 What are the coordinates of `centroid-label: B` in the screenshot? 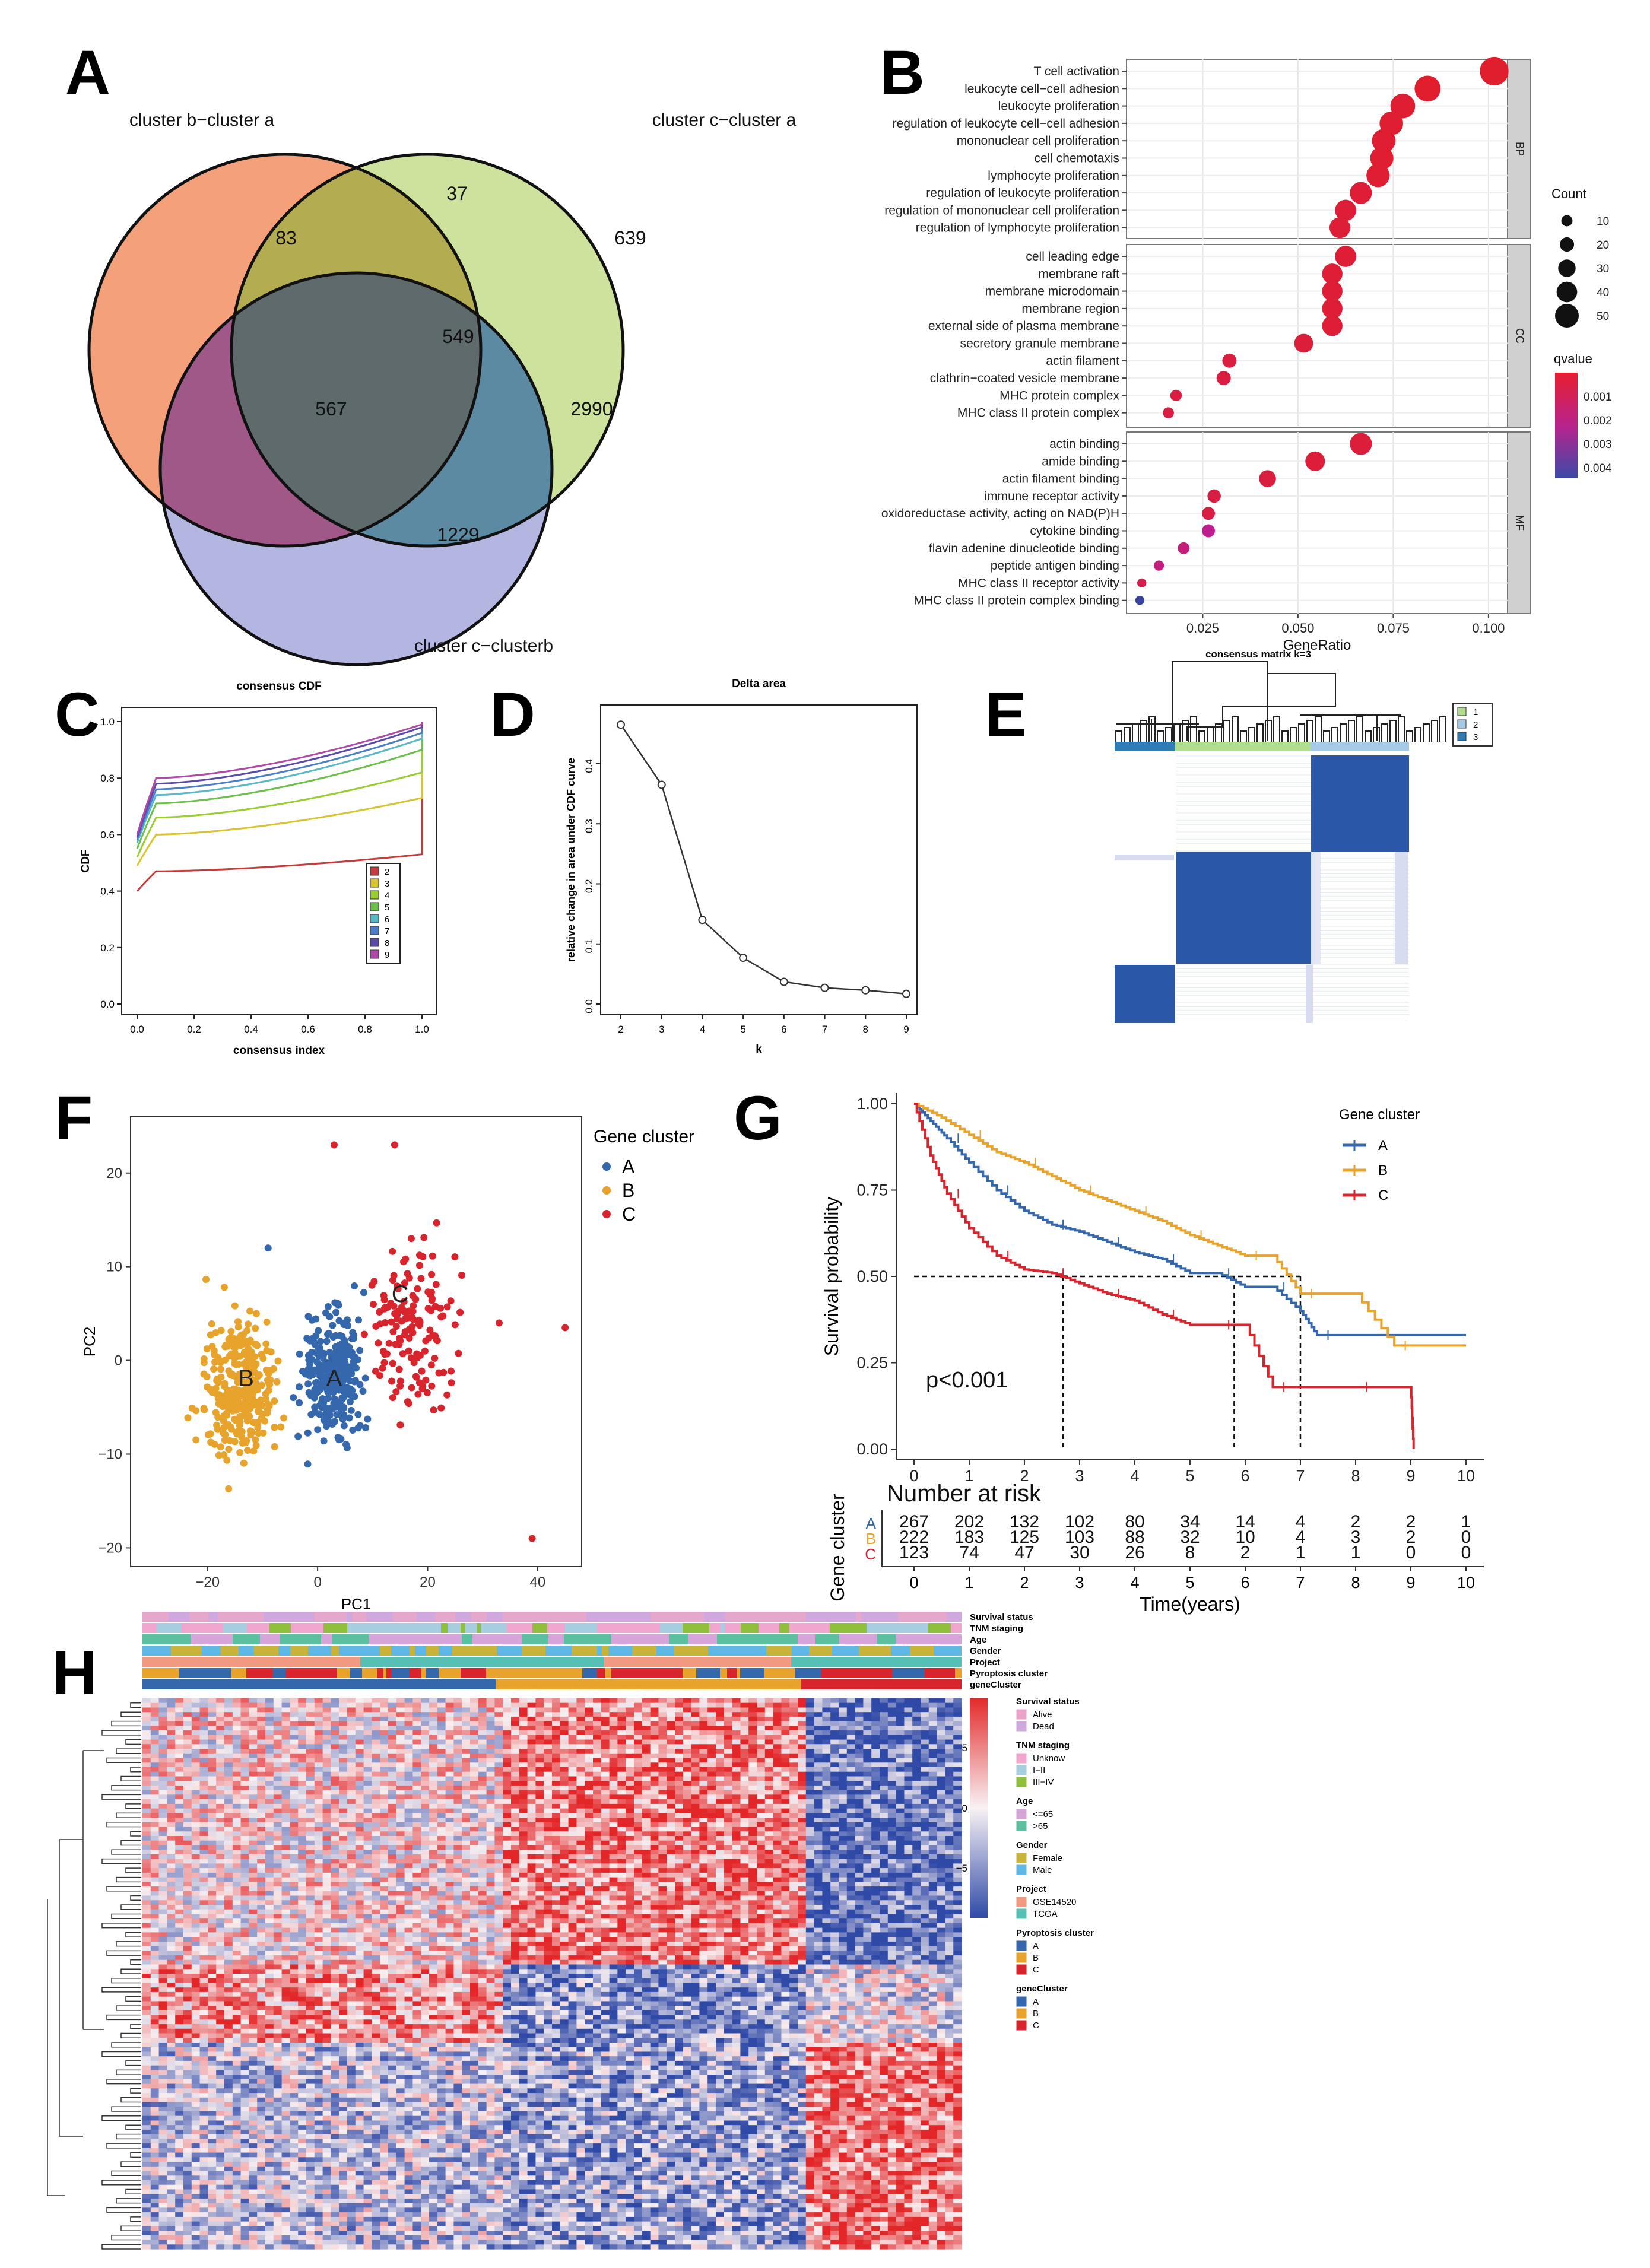 It's located at (246, 1378).